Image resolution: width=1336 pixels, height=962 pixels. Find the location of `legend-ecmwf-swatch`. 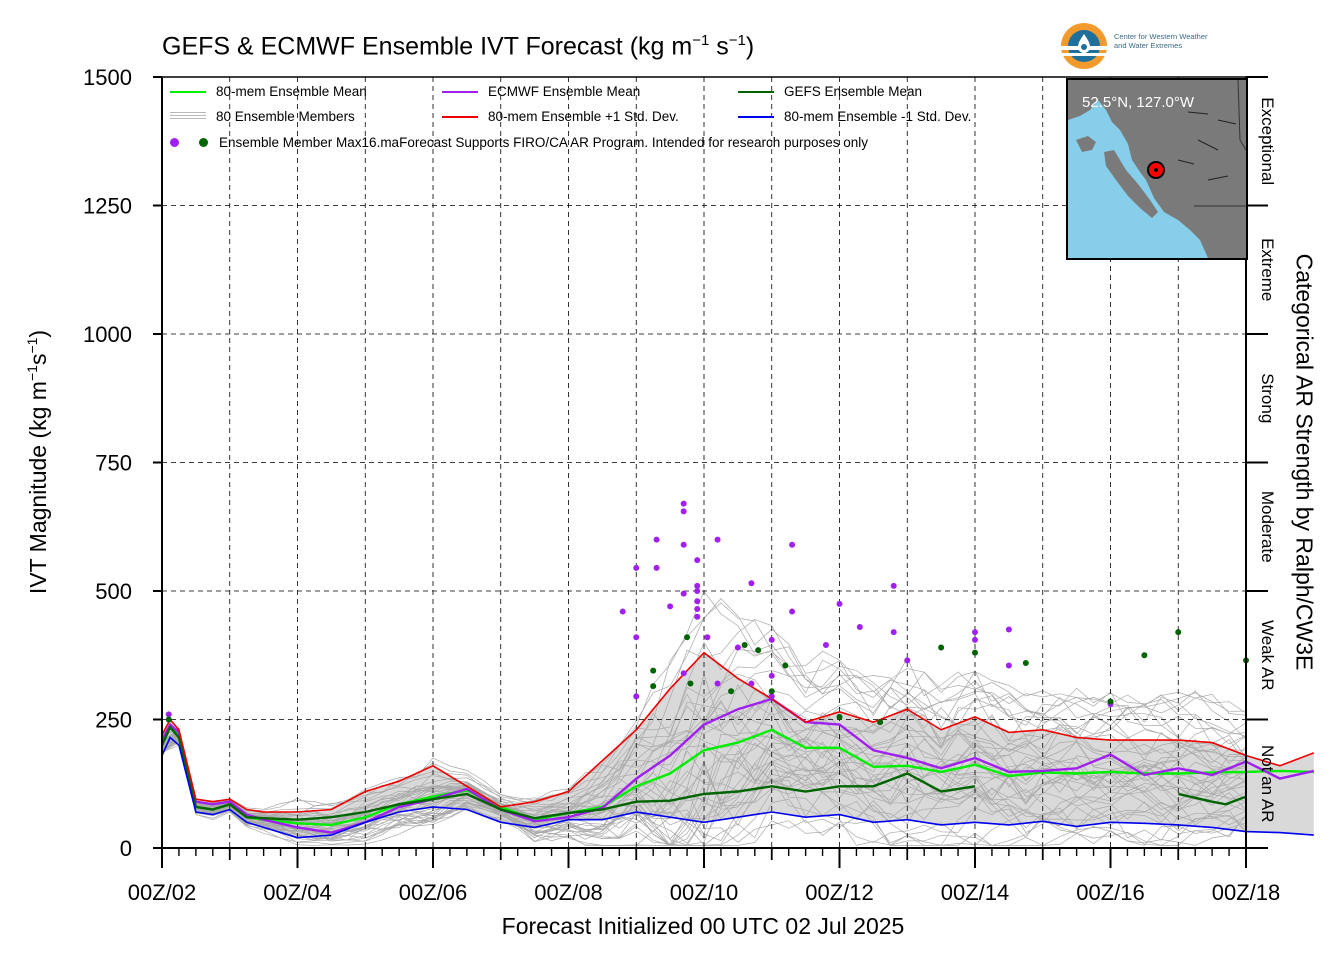

legend-ecmwf-swatch is located at coordinates (460, 91).